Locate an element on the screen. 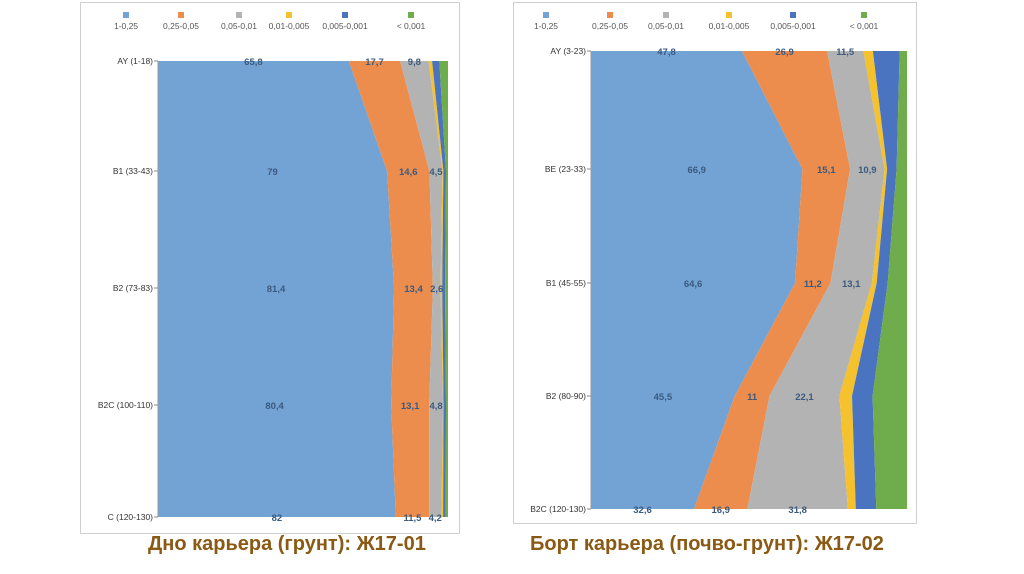 The image size is (1024, 574). right-data-label: 26,9 is located at coordinates (784, 52).